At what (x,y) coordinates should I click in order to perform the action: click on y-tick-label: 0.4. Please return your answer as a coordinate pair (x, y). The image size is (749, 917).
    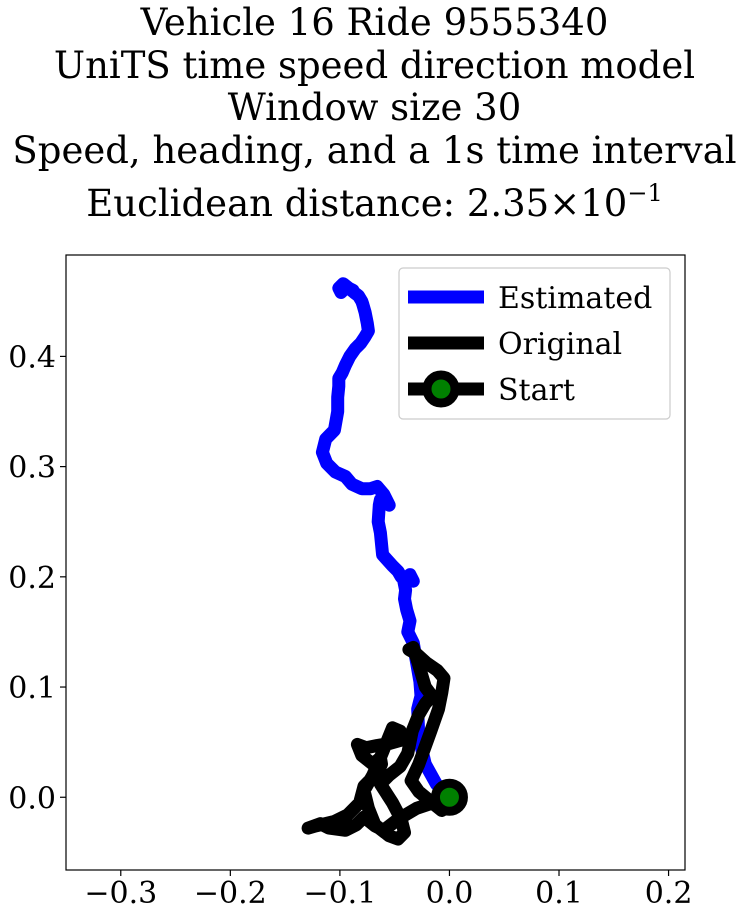
    Looking at the image, I should click on (32, 357).